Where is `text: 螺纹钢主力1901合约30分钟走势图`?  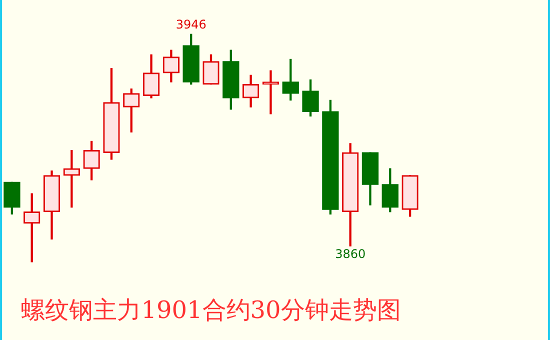 text: 螺纹钢主力1901合约30分钟走势图 is located at coordinates (211, 310).